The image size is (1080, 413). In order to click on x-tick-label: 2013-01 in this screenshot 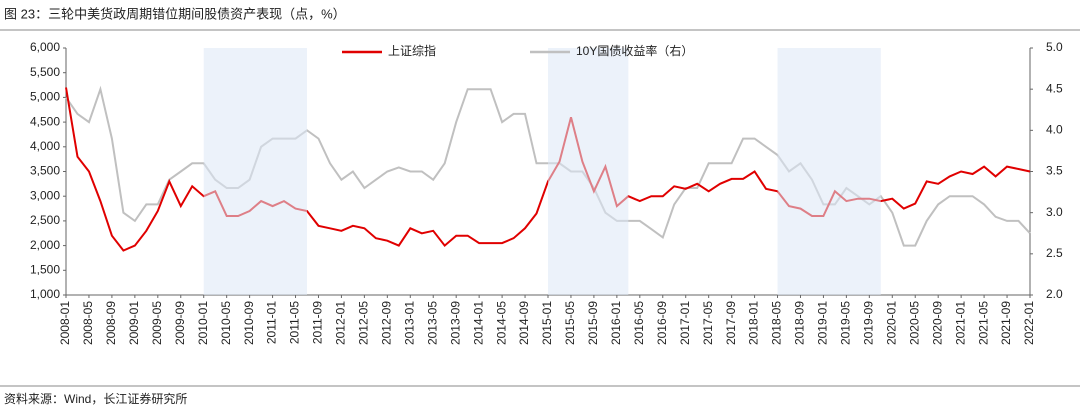, I will do `click(409, 323)`.